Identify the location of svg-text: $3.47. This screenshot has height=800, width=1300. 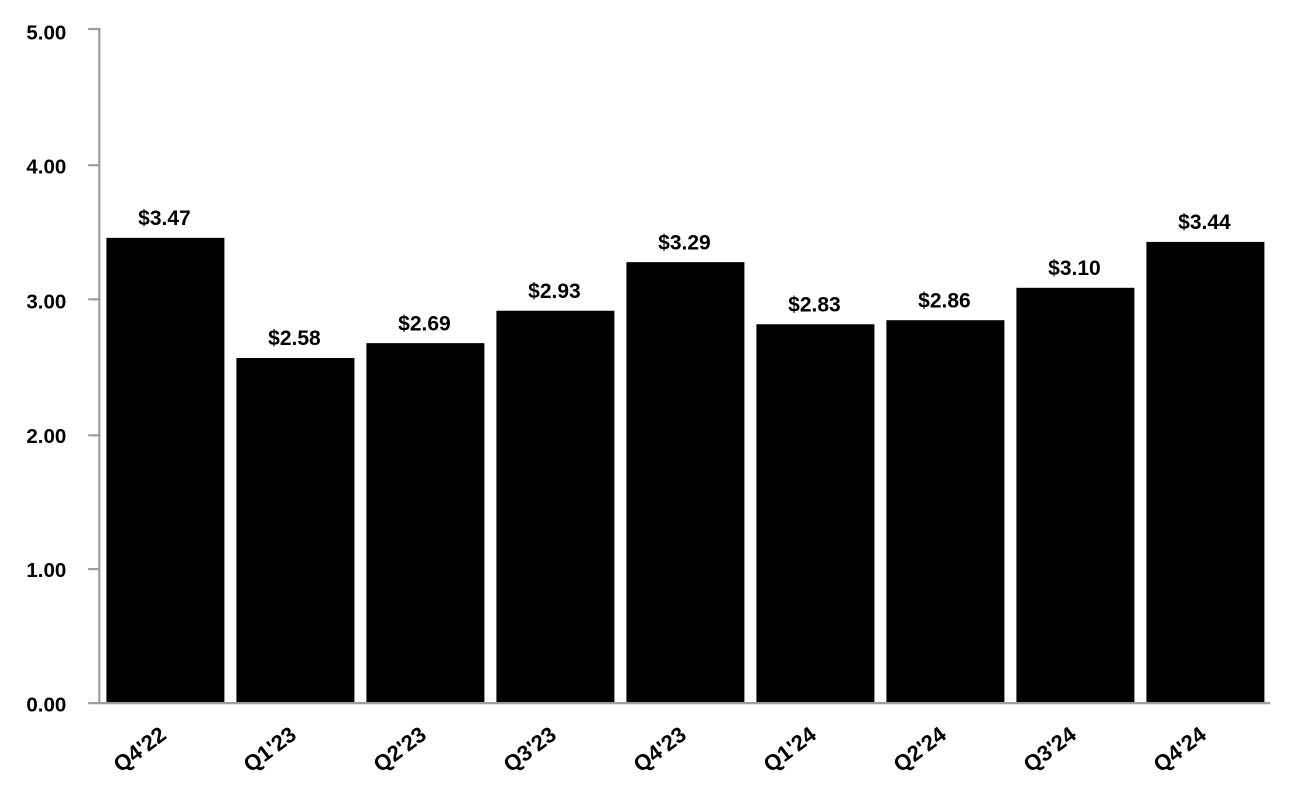
(164, 218).